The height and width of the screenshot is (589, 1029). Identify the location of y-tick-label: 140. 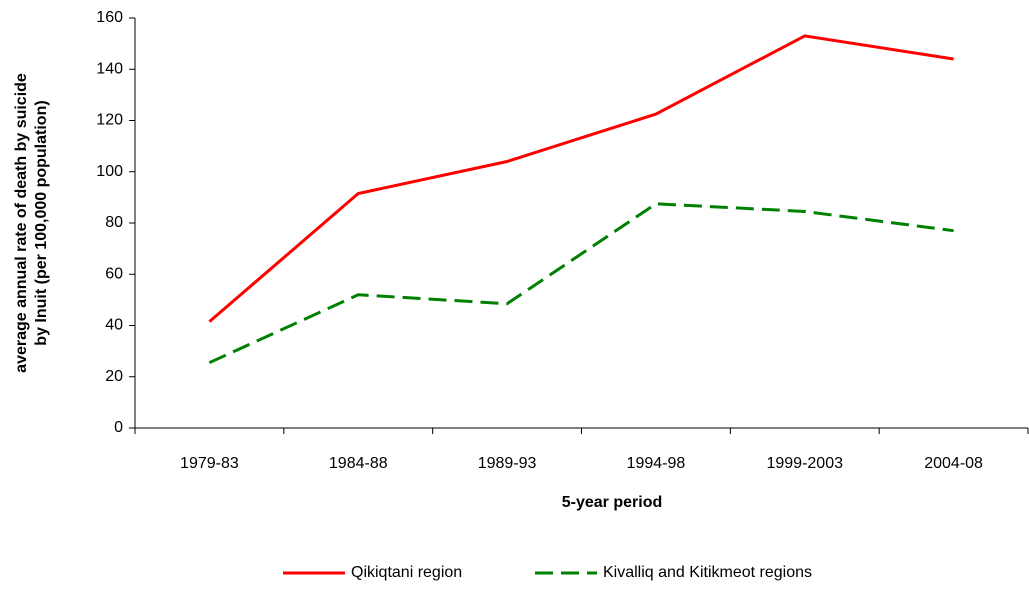
(109, 68).